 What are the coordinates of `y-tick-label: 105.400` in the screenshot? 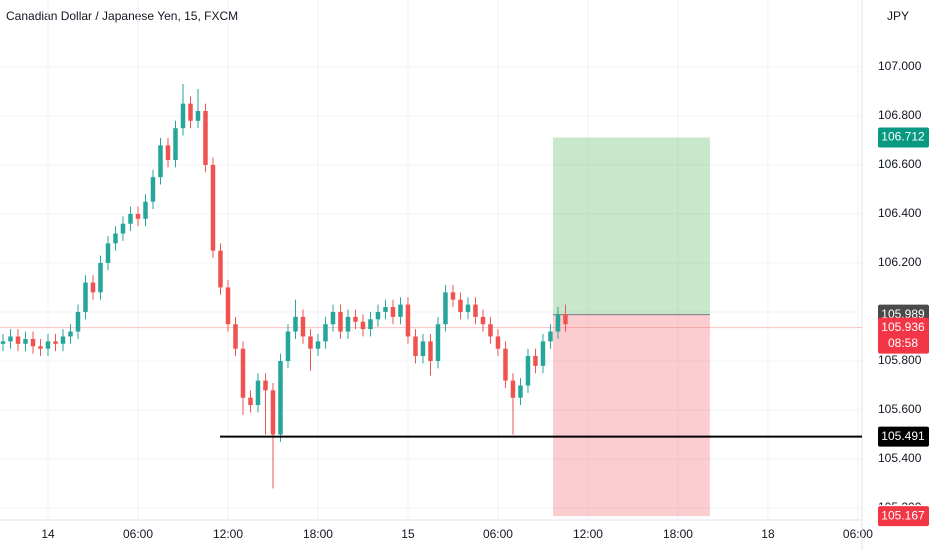 It's located at (900, 458).